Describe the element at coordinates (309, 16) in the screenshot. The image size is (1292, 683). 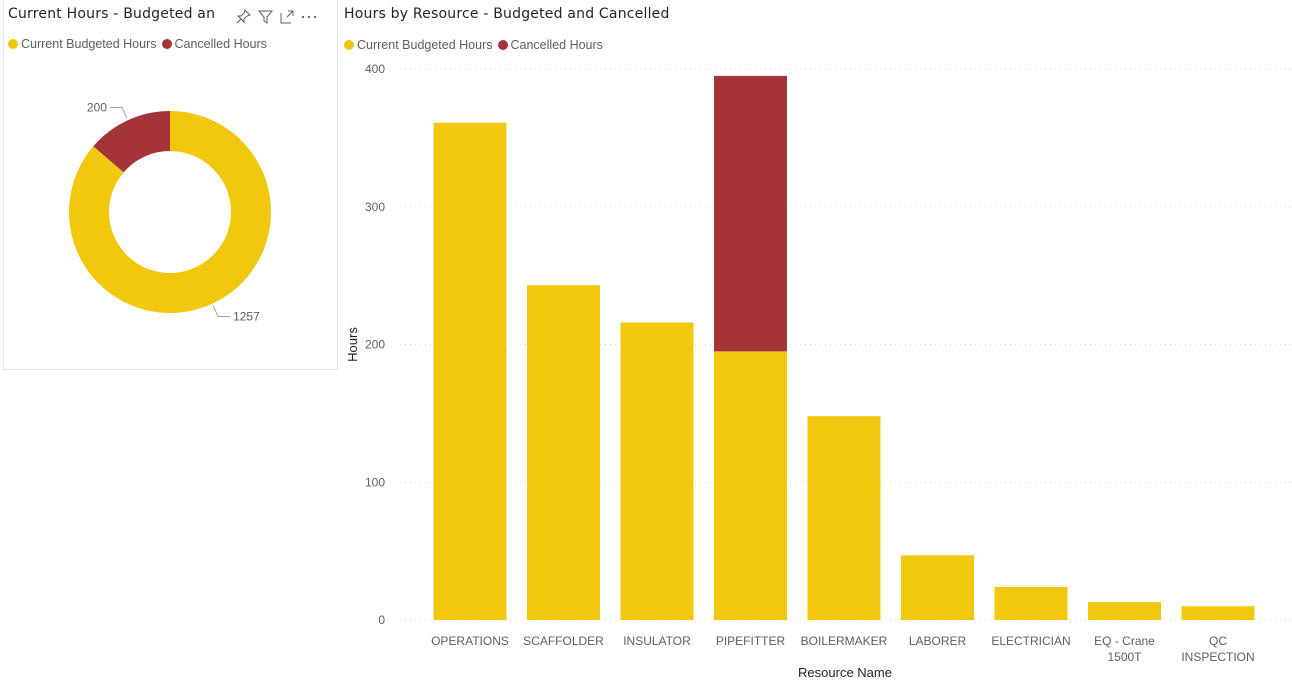
I see `more-options-icon` at that location.